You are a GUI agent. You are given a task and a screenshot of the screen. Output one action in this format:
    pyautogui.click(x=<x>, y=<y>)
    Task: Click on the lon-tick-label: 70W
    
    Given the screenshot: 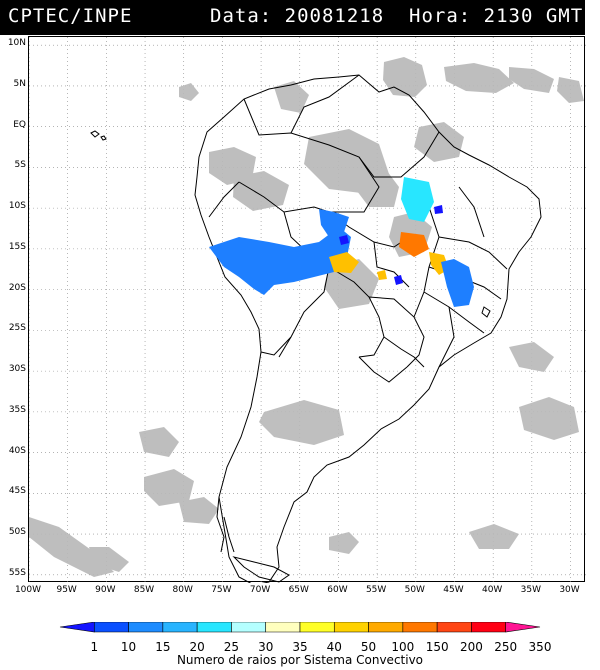 What is the action you would take?
    pyautogui.click(x=260, y=590)
    